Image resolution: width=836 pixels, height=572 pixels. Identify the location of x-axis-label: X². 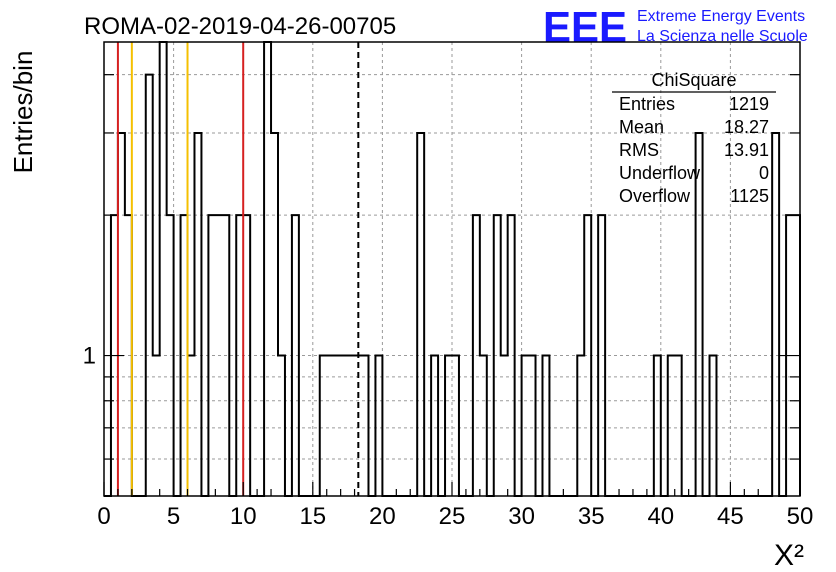
(789, 555).